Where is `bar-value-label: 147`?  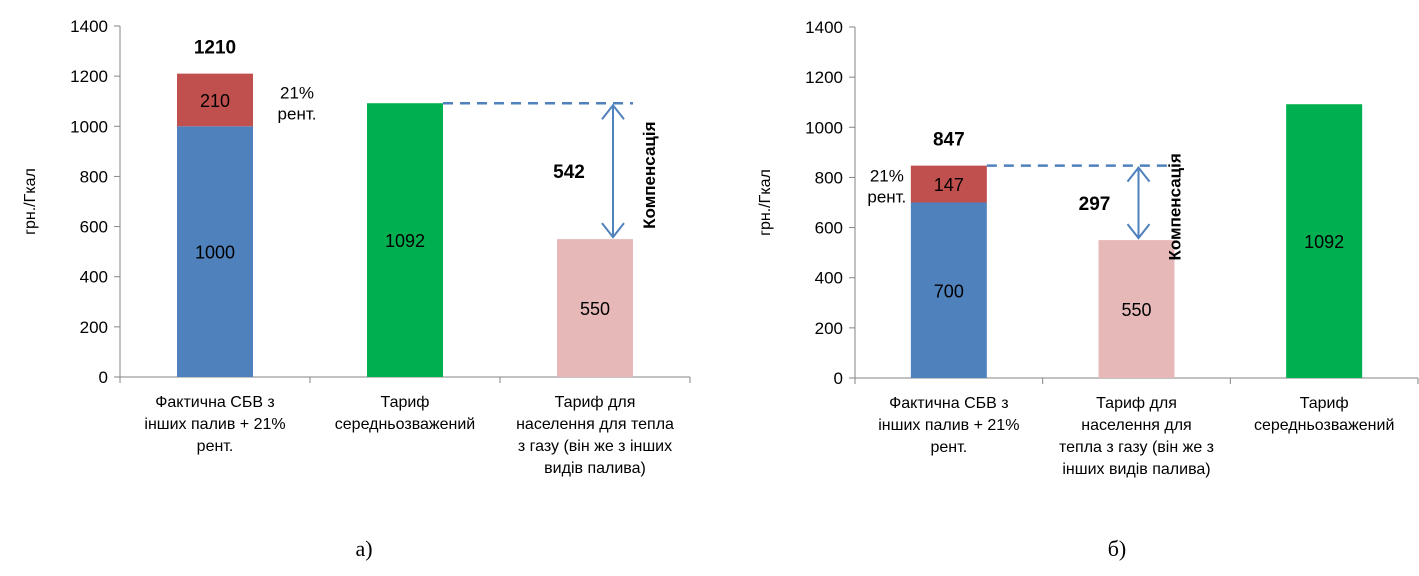
bar-value-label: 147 is located at coordinates (949, 185).